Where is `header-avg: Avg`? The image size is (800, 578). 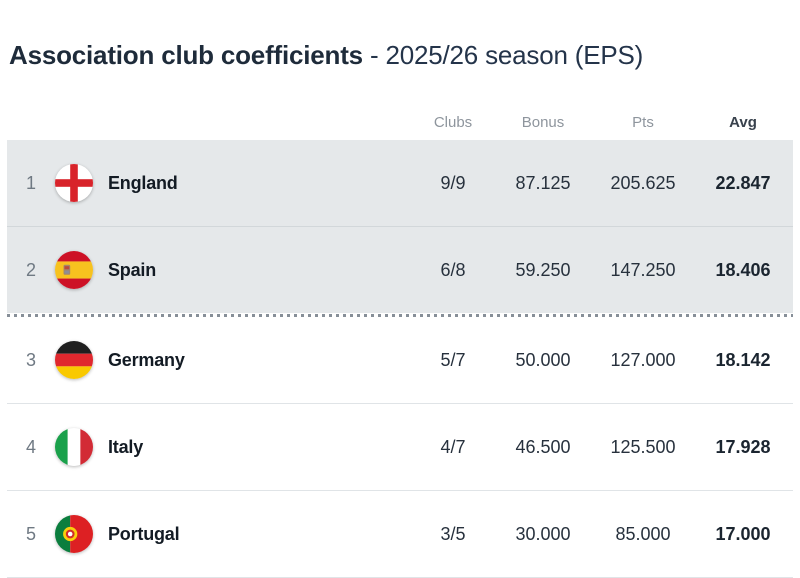
header-avg: Avg is located at coordinates (743, 122).